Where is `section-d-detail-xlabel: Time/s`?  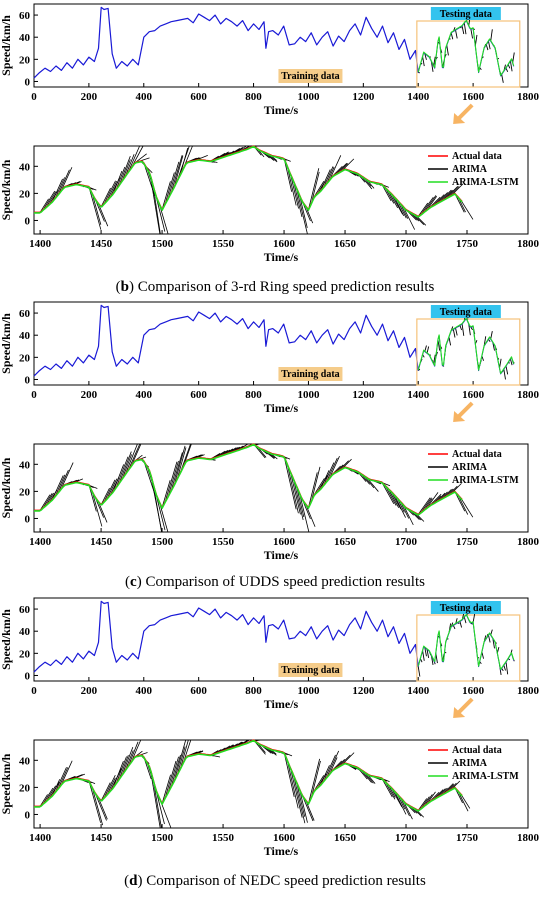
section-d-detail-xlabel: Time/s is located at coordinates (281, 851).